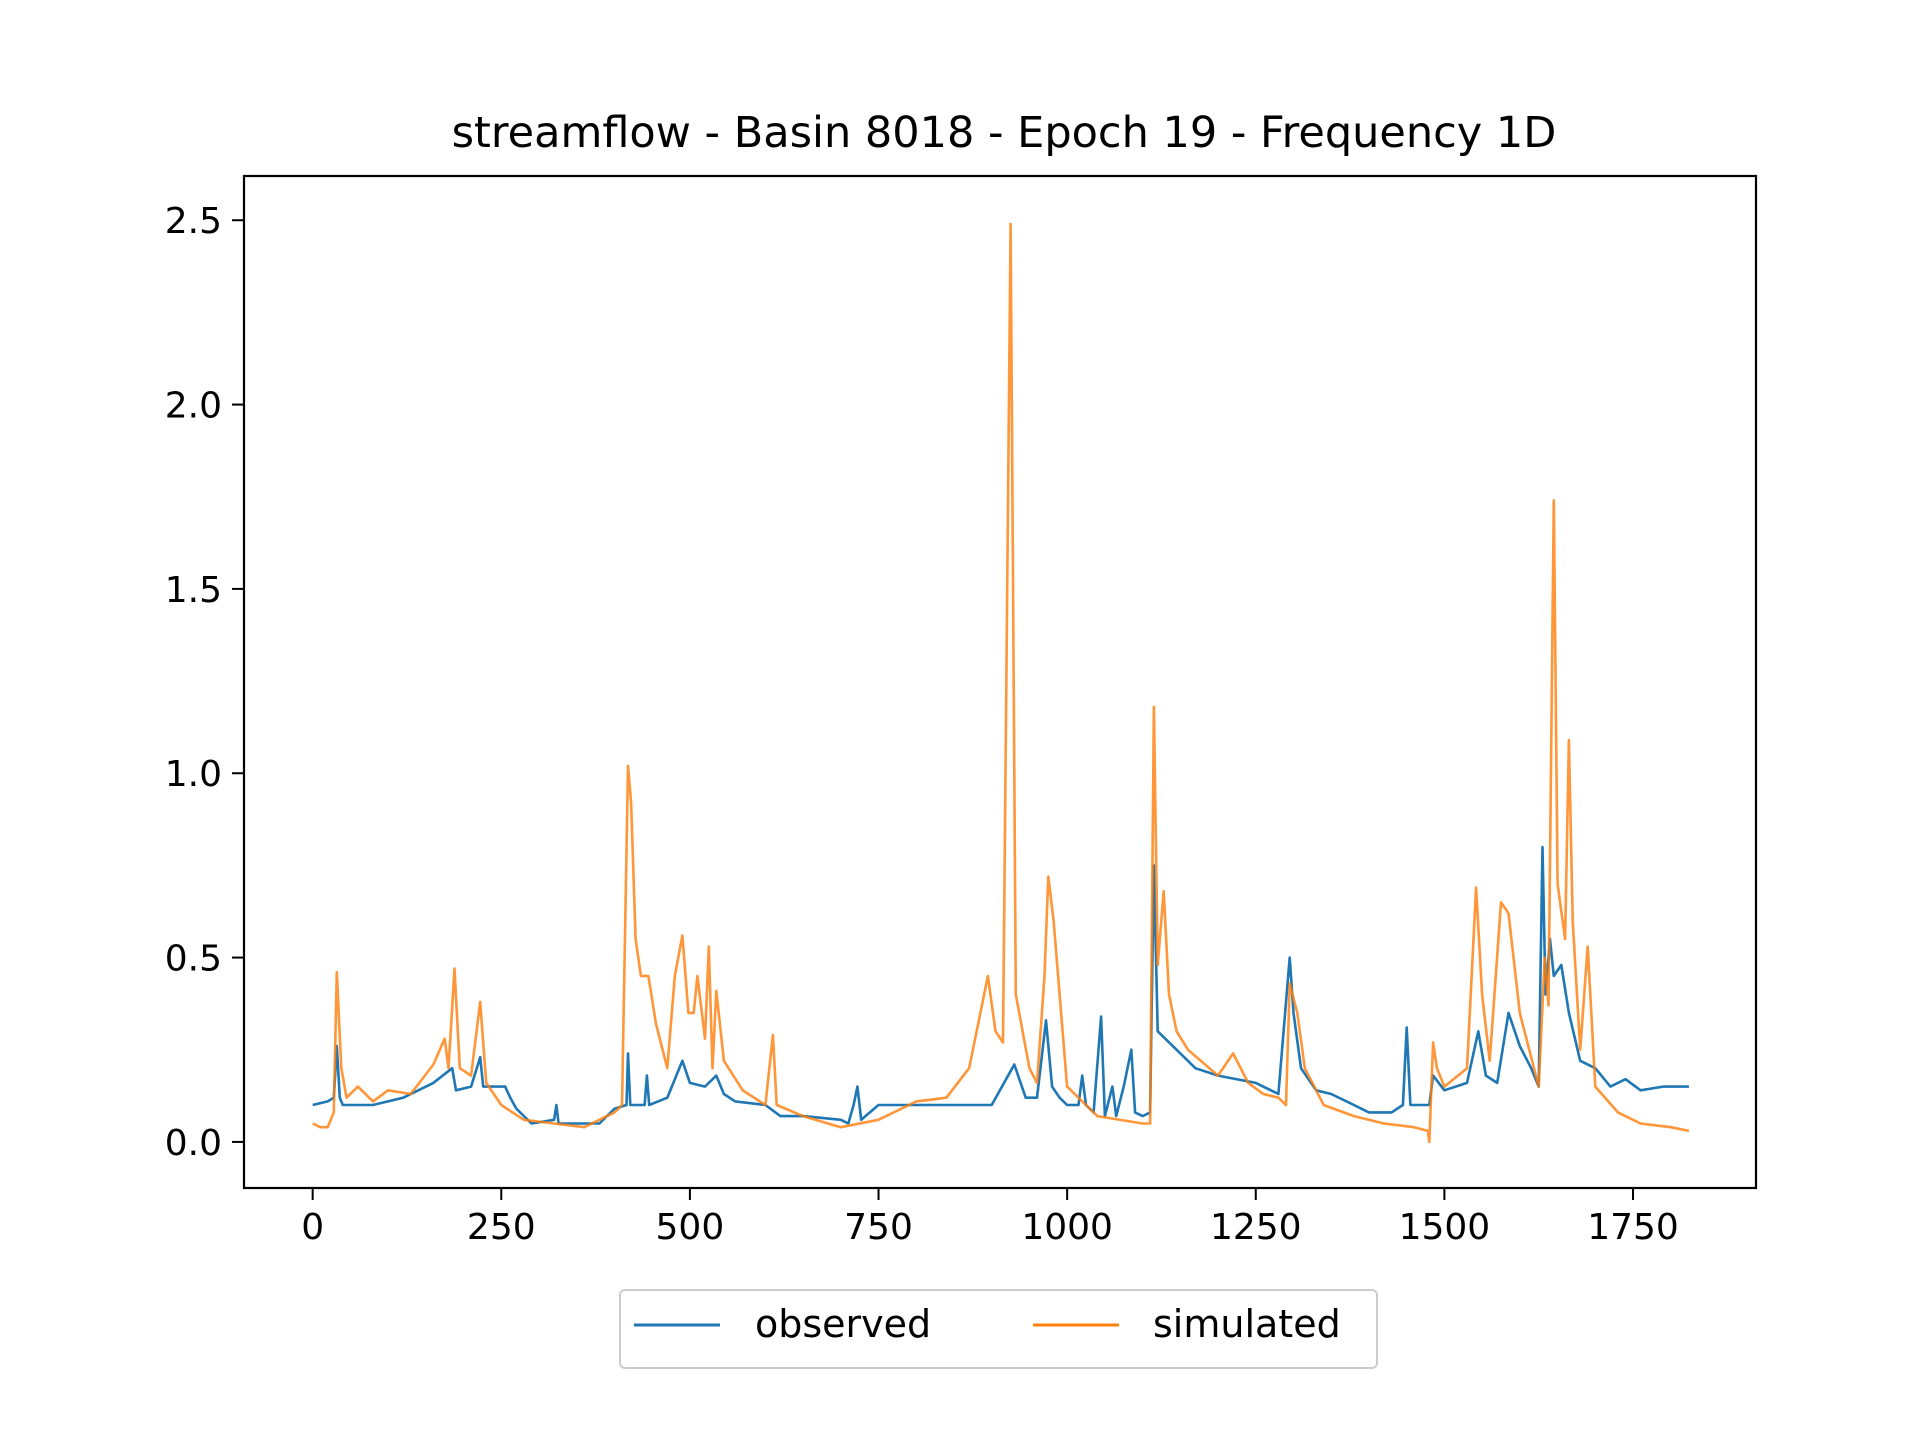 This screenshot has height=1440, width=1920. What do you see at coordinates (690, 1227) in the screenshot?
I see `x-tick-label: 500` at bounding box center [690, 1227].